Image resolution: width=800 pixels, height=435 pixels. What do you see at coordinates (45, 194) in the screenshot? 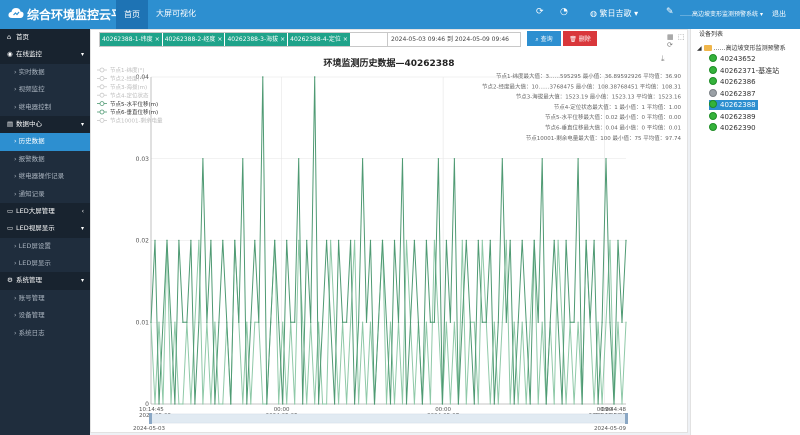
I see `sidebar-item-9: › 通知记录` at bounding box center [45, 194].